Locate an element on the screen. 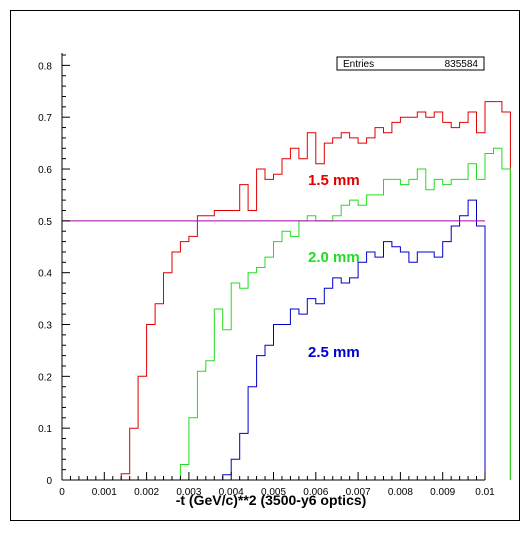 Image resolution: width=531 pixels, height=533 pixels. stats-entries-value: 835584 is located at coordinates (462, 64).